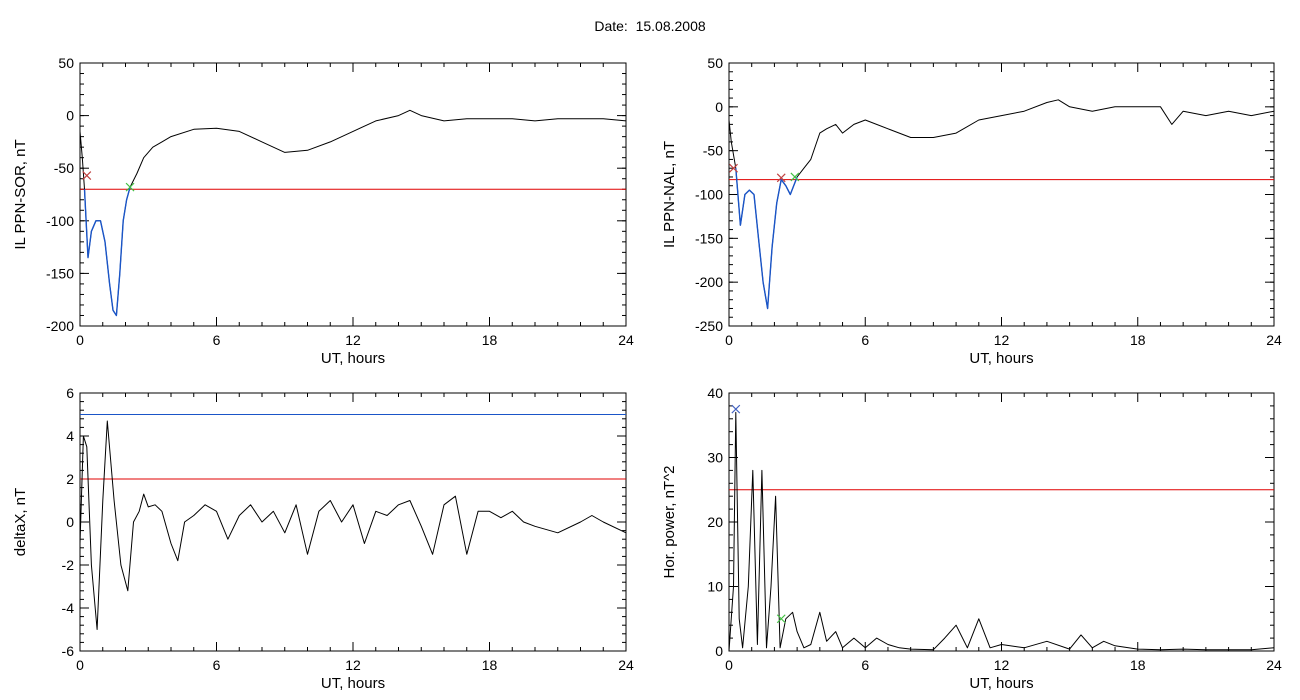  What do you see at coordinates (669, 522) in the screenshot?
I see `y-axis-label: Hor. power, nT^2` at bounding box center [669, 522].